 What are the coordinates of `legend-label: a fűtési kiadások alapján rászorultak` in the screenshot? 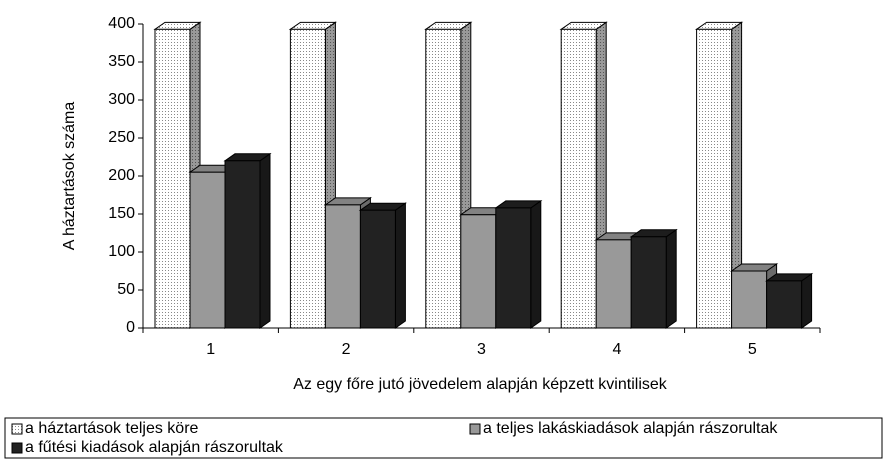 It's located at (154, 447).